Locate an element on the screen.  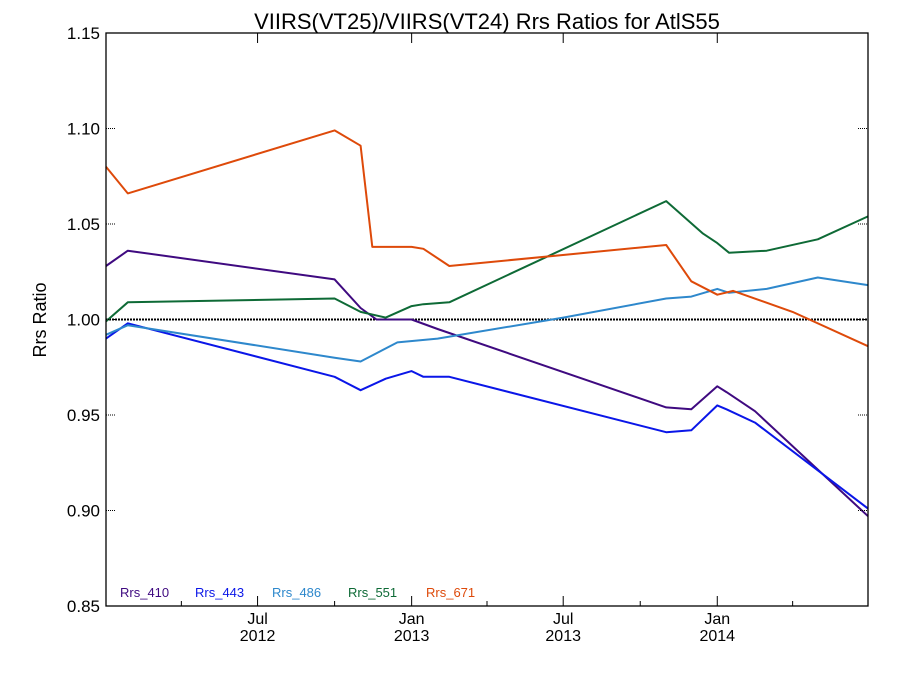
y-tick-label: 0.95 is located at coordinates (83, 415).